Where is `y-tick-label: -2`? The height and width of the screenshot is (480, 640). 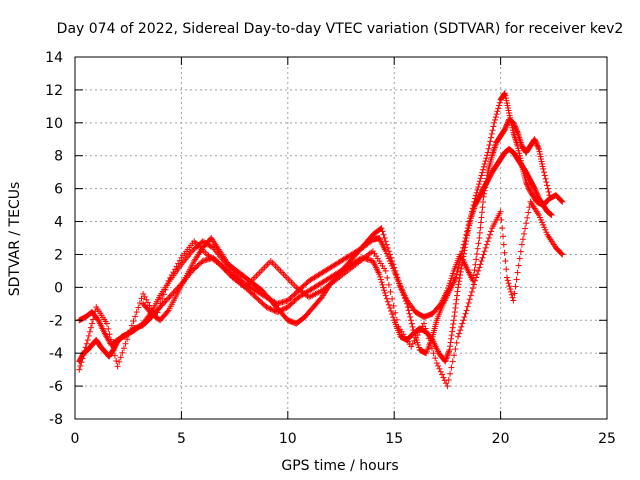 y-tick-label: -2 is located at coordinates (56, 321).